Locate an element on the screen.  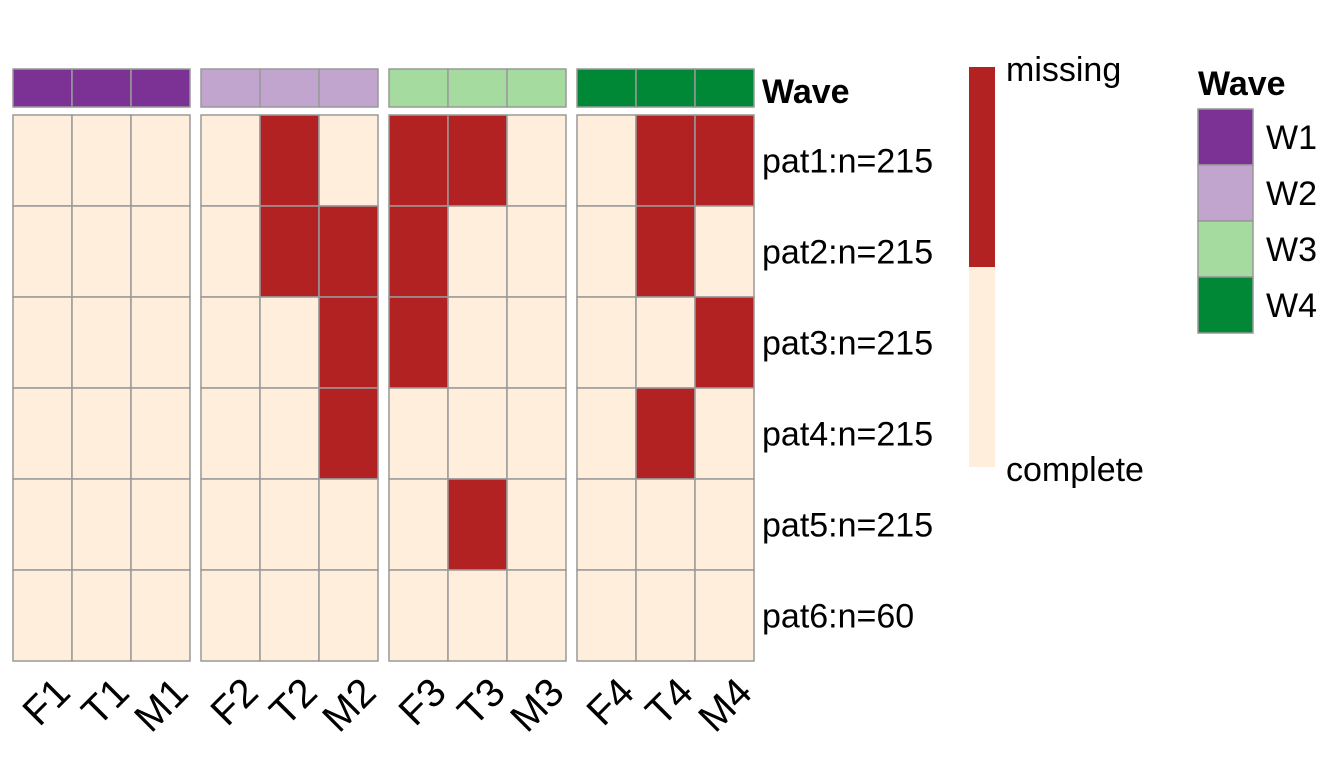
heatmap-cell-pat4-M1 is located at coordinates (160, 433).